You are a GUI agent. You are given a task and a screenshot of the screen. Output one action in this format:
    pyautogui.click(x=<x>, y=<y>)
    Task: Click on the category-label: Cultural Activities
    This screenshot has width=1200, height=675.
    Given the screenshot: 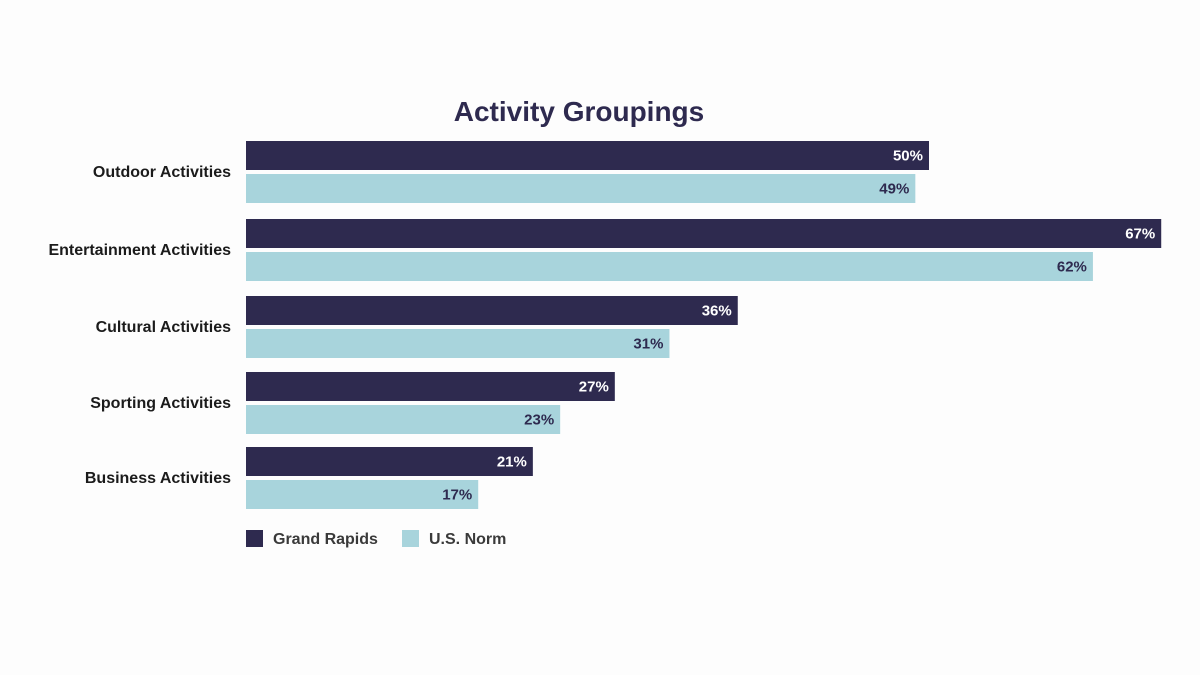 What is the action you would take?
    pyautogui.click(x=164, y=327)
    